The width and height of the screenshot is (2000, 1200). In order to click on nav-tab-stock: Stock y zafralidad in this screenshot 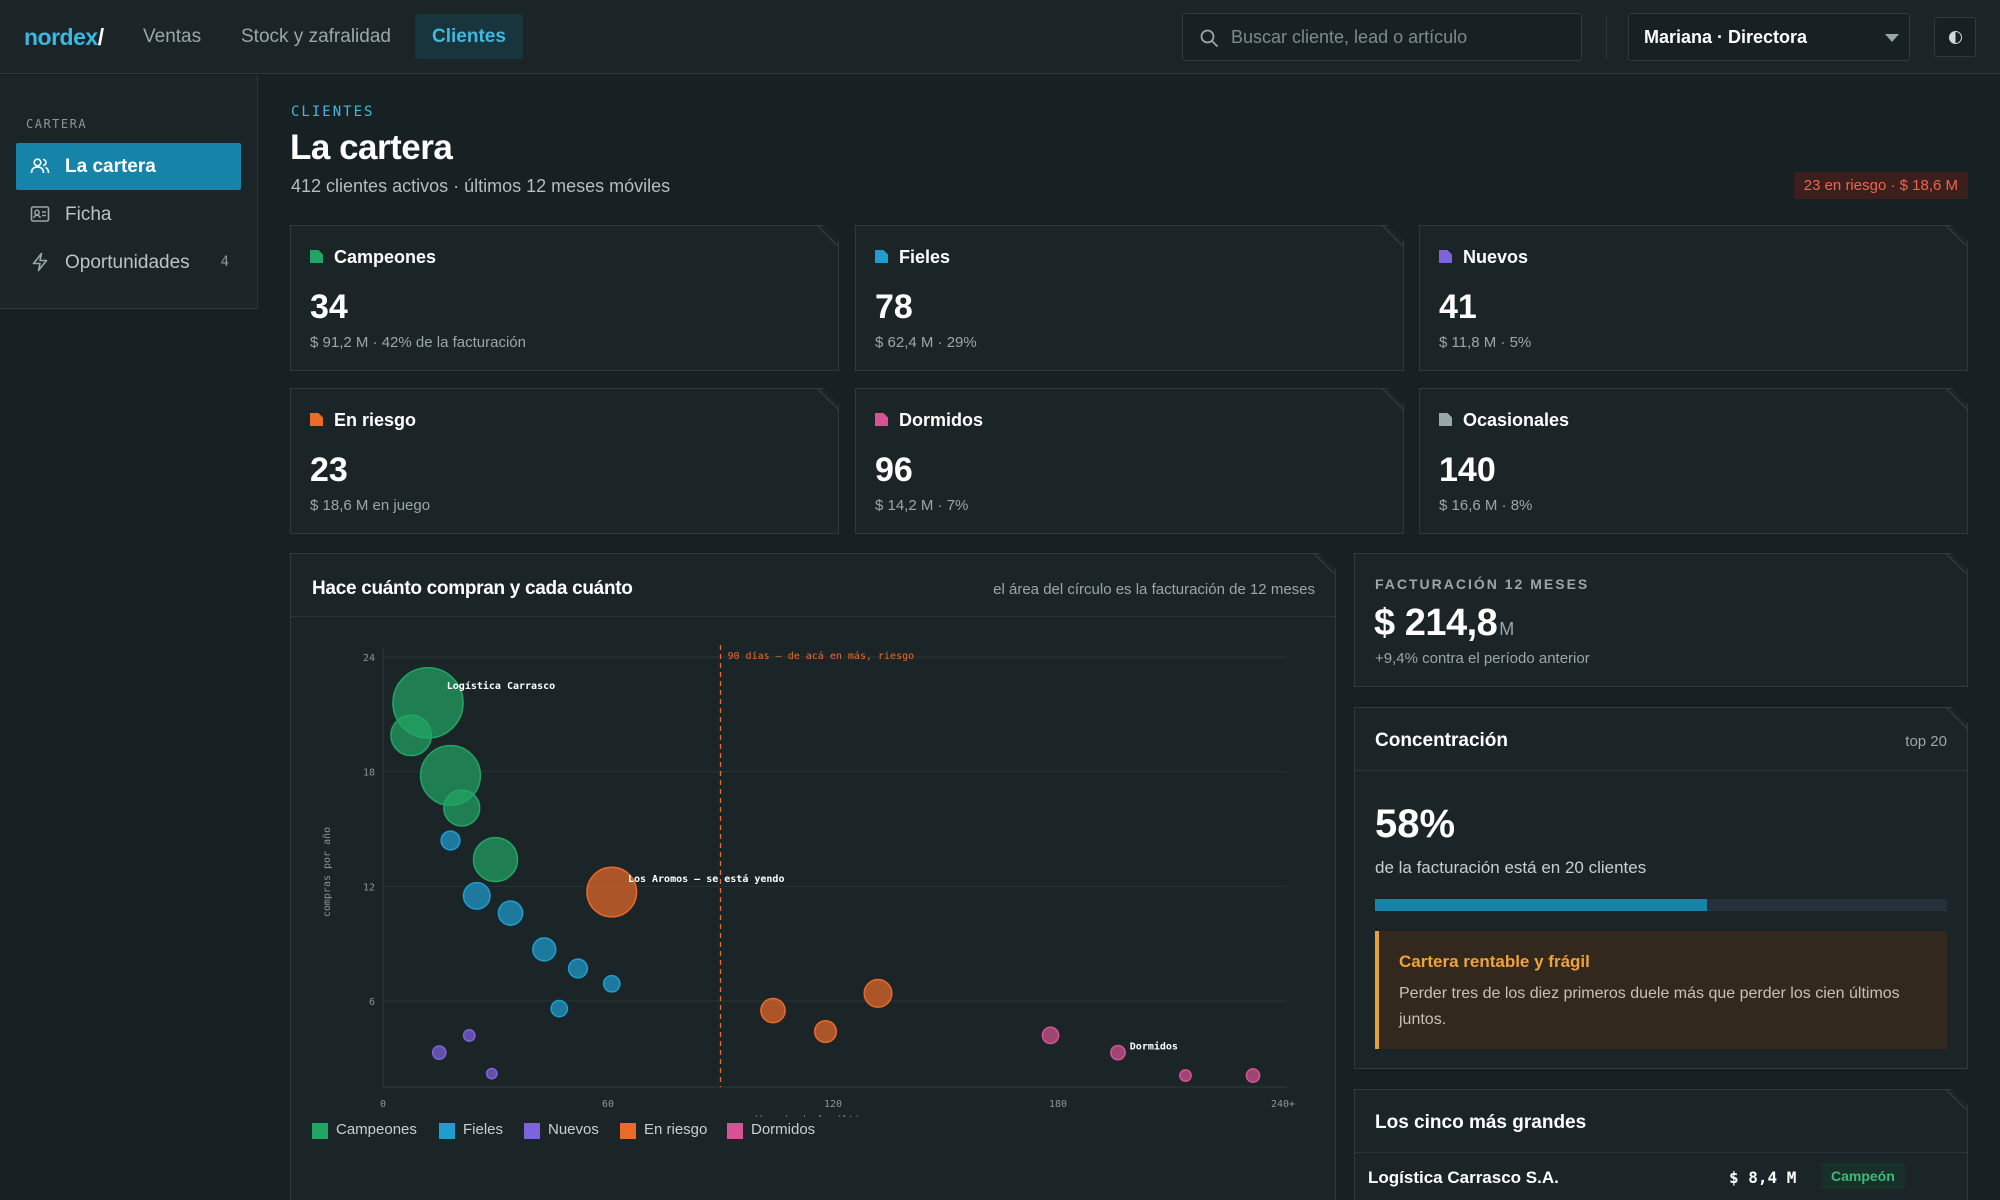, I will do `click(316, 36)`.